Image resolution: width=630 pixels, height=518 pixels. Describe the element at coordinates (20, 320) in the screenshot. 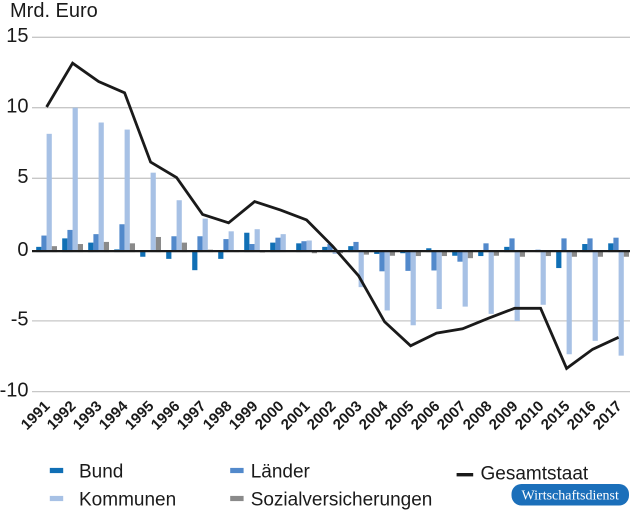

I see `svg-text: -5` at that location.